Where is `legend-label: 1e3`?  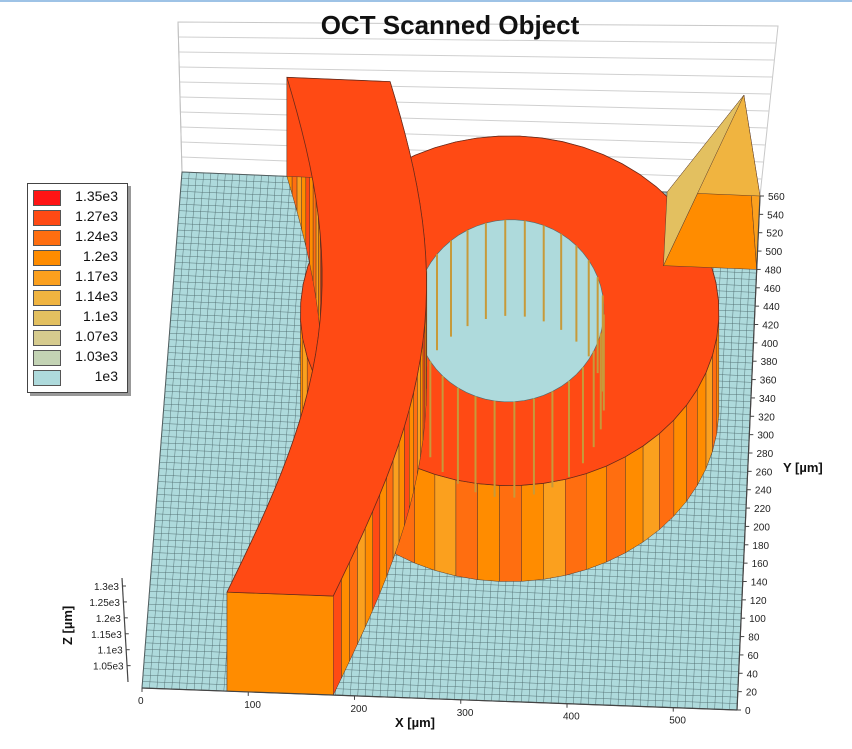
legend-label: 1e3 is located at coordinates (106, 376).